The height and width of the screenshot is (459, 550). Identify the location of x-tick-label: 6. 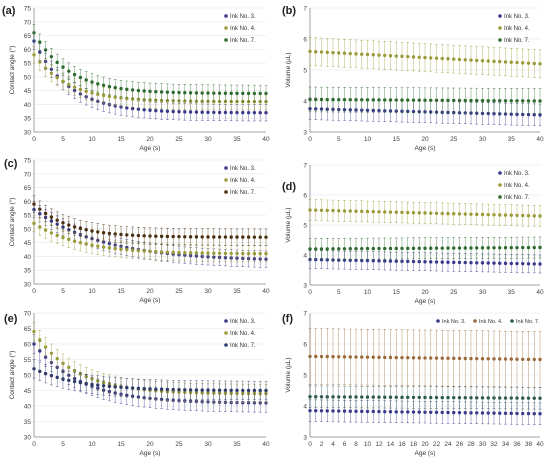
(345, 444).